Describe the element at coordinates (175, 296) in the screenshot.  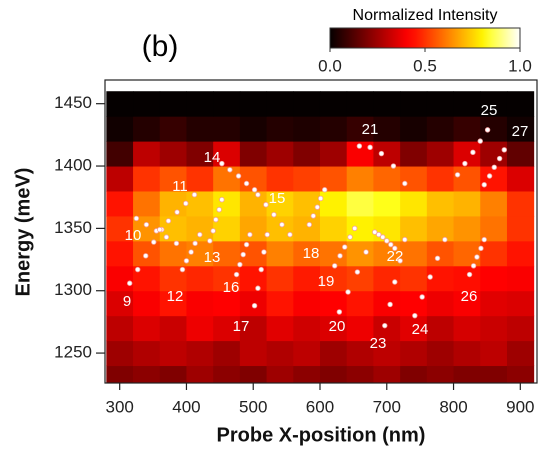
I see `trace-label: 12` at that location.